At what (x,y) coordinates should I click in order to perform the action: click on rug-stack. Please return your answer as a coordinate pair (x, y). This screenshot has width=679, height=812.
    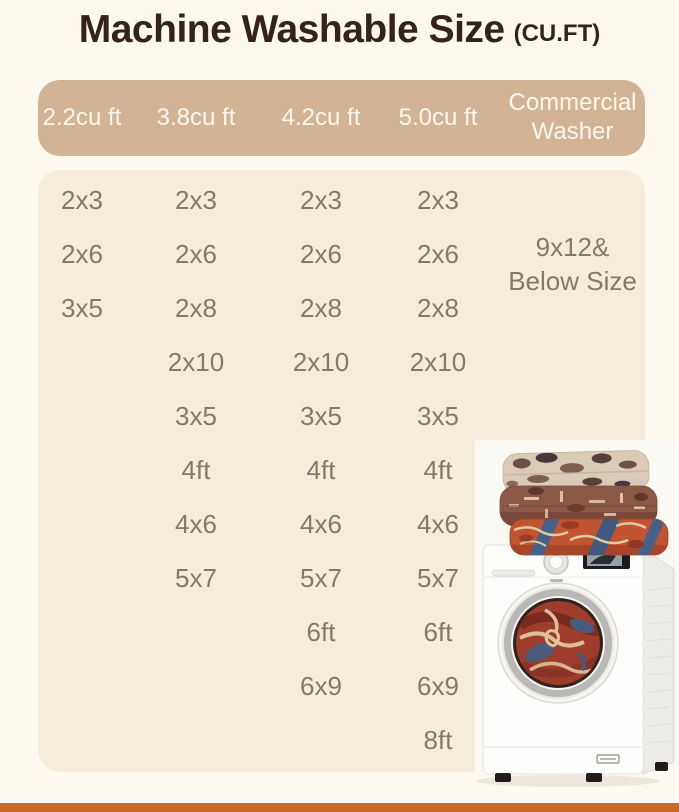
    Looking at the image, I should click on (584, 503).